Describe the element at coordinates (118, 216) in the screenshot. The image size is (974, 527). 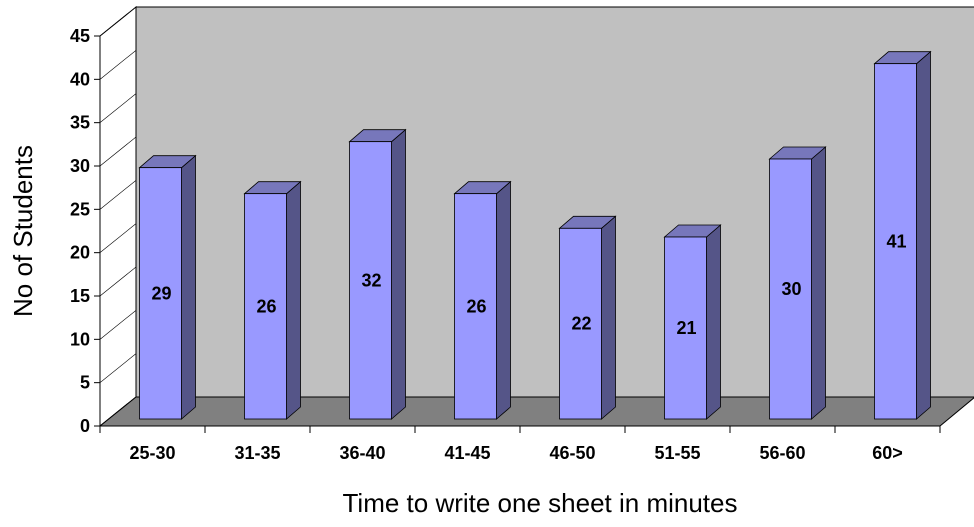
I see `chart-side-wall` at that location.